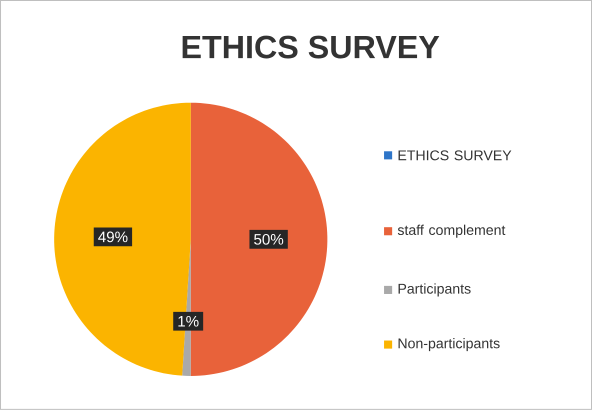  I want to click on data-label: 50%, so click(269, 239).